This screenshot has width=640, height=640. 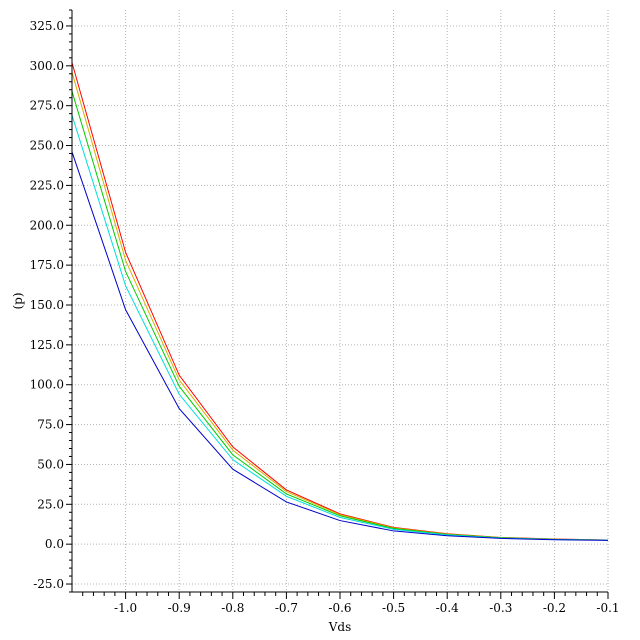 I want to click on x-ticks: -1.0 -0.9 -0.8 -0.7 -0.6 -0.5 -0.4 -0.3 -0.2 -0.1, so click(x=351, y=603).